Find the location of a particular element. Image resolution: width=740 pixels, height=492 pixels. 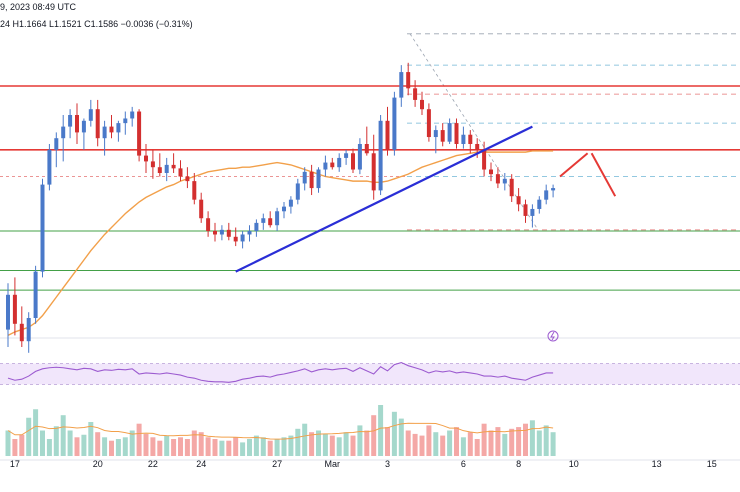

bullish-trendline is located at coordinates (384, 199).